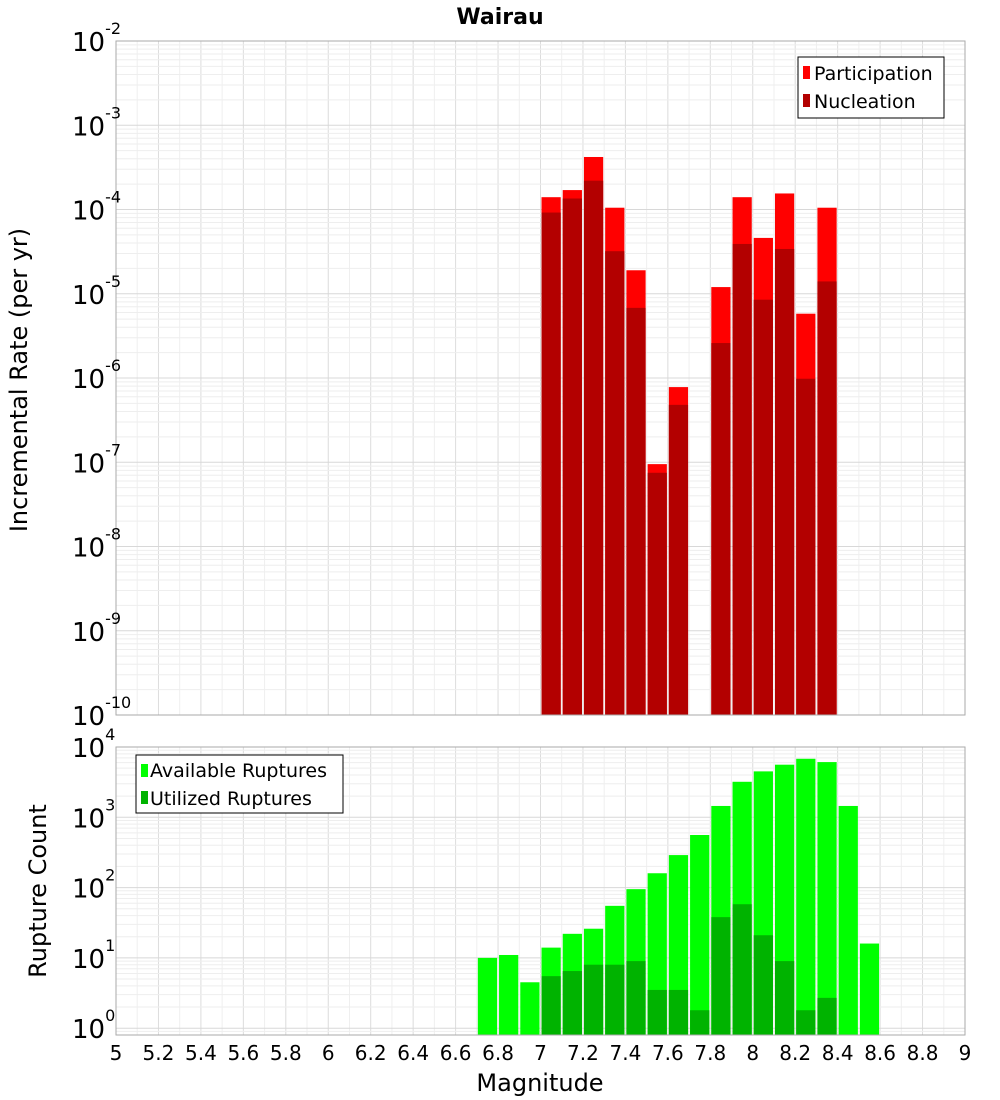  What do you see at coordinates (93, 814) in the screenshot?
I see `count-y-tick-label: 10³` at bounding box center [93, 814].